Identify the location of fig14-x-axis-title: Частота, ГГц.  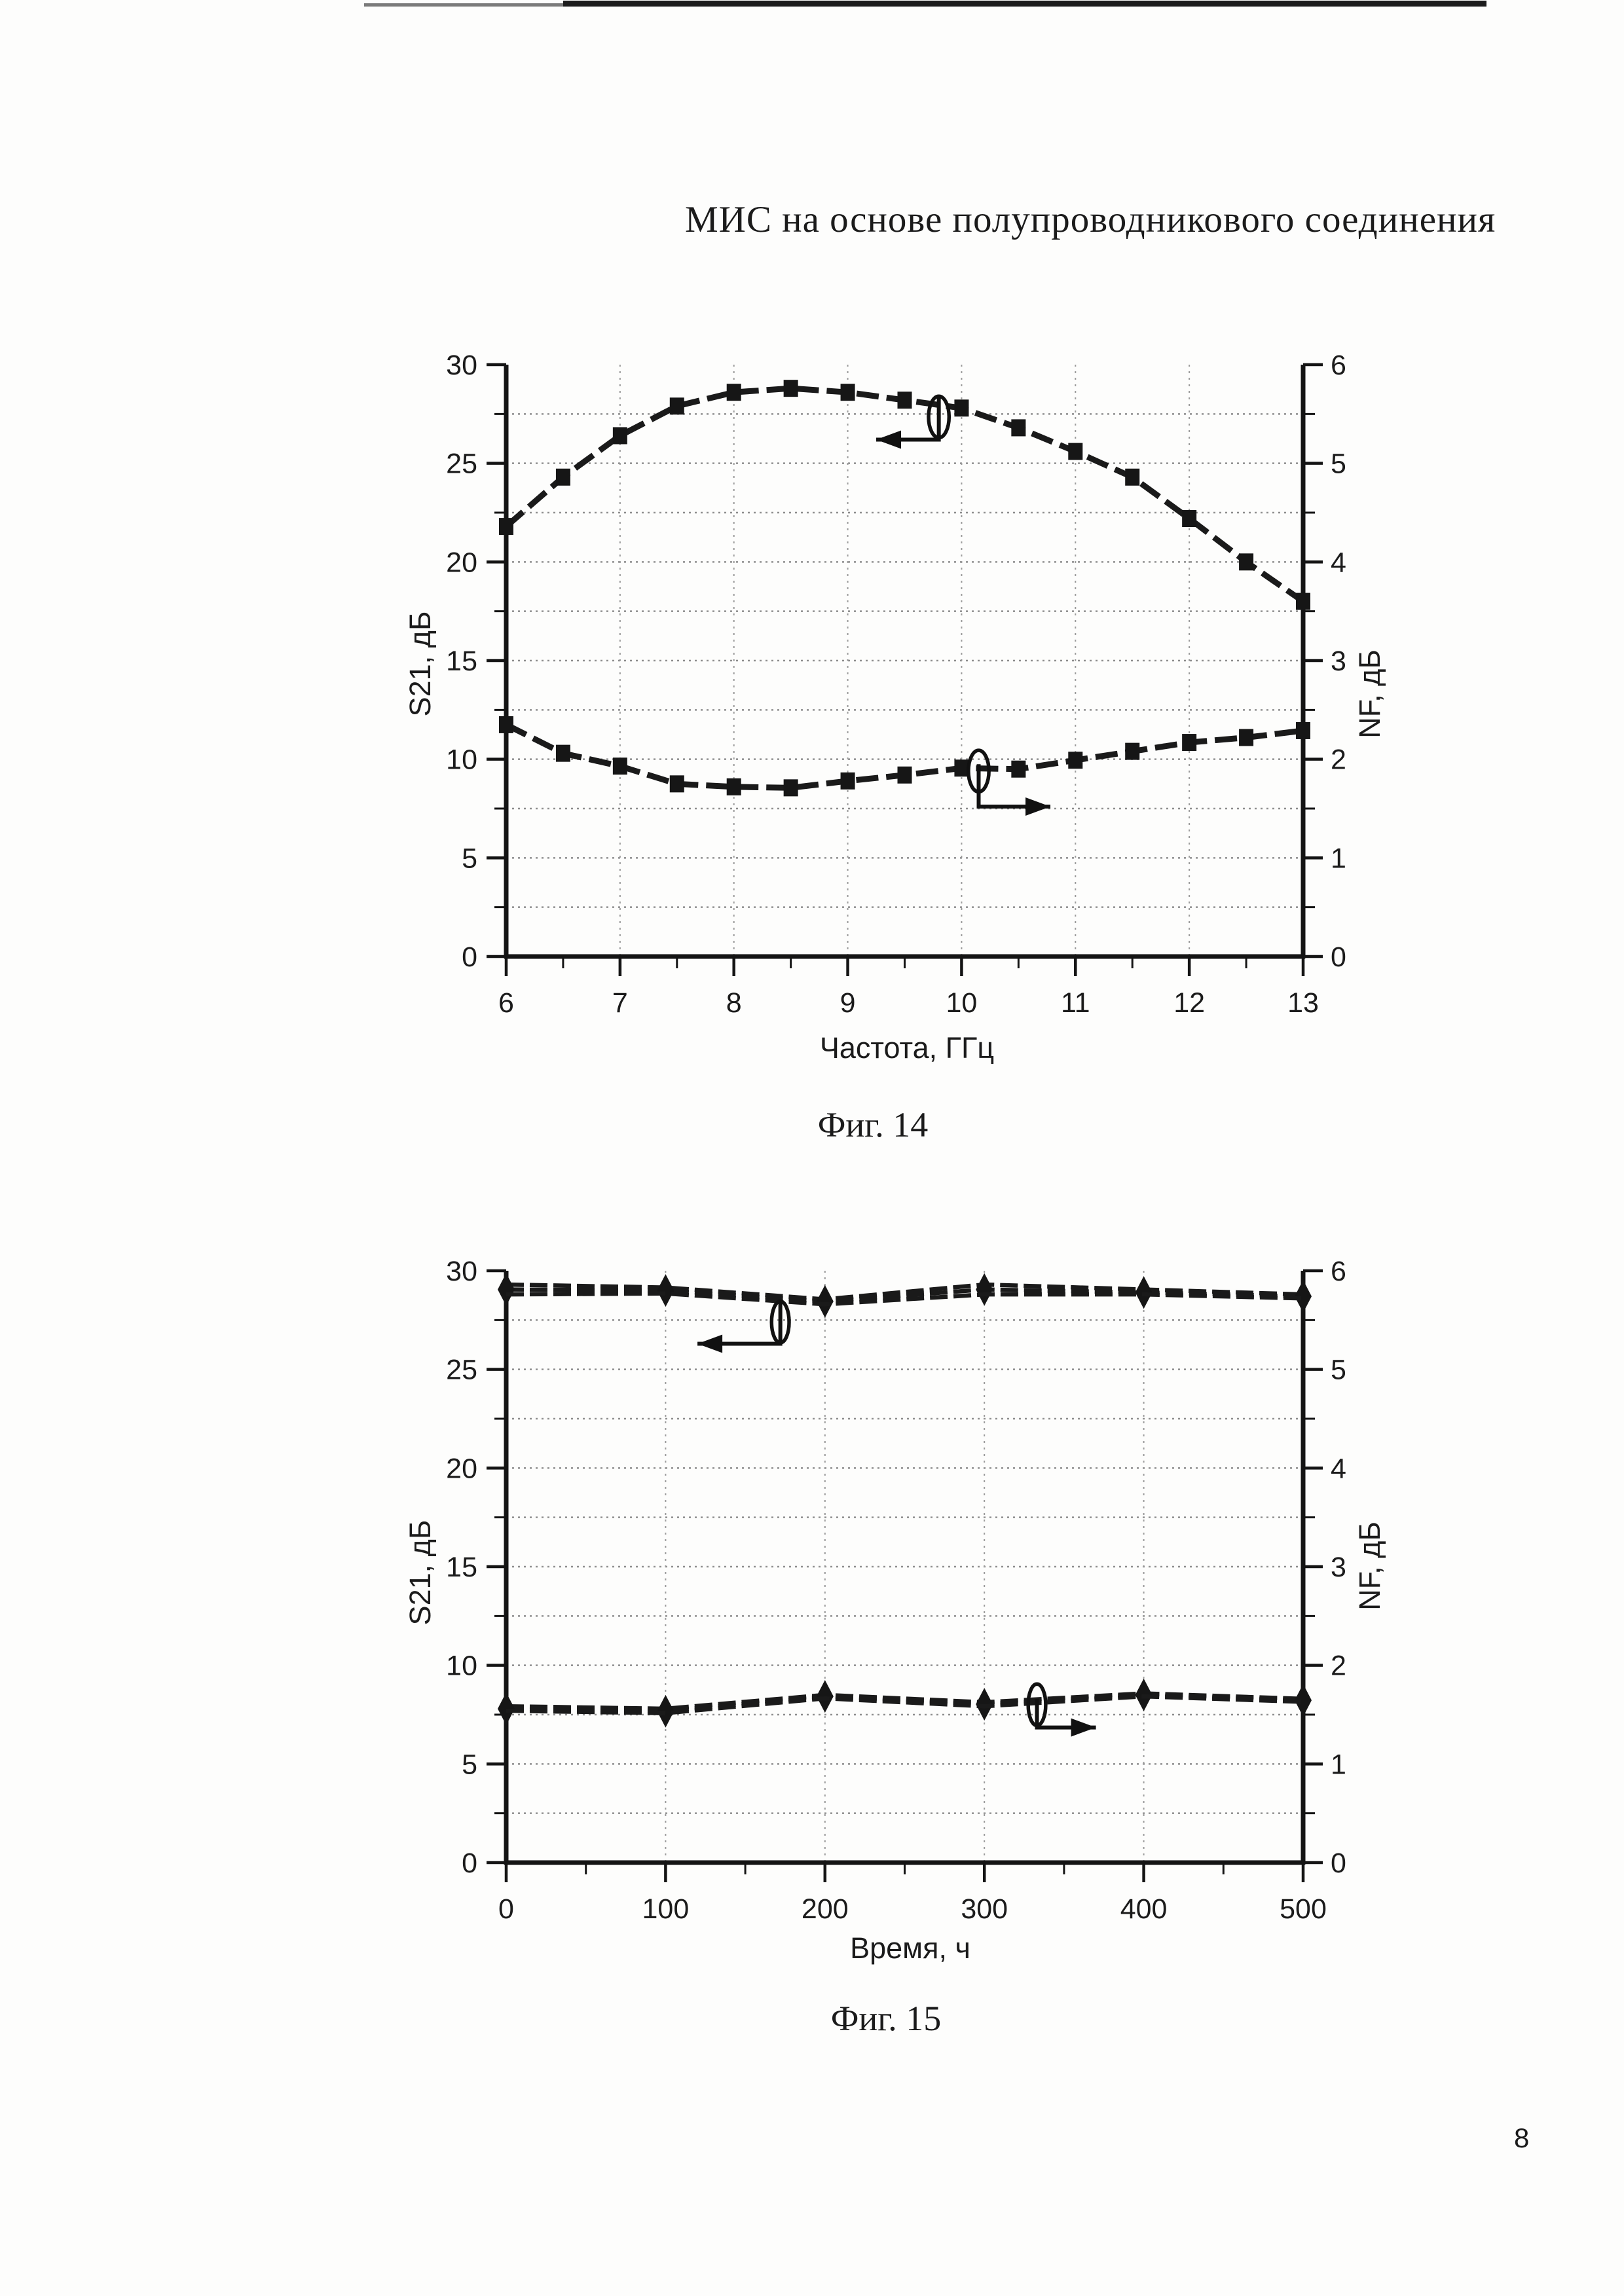
(907, 1048).